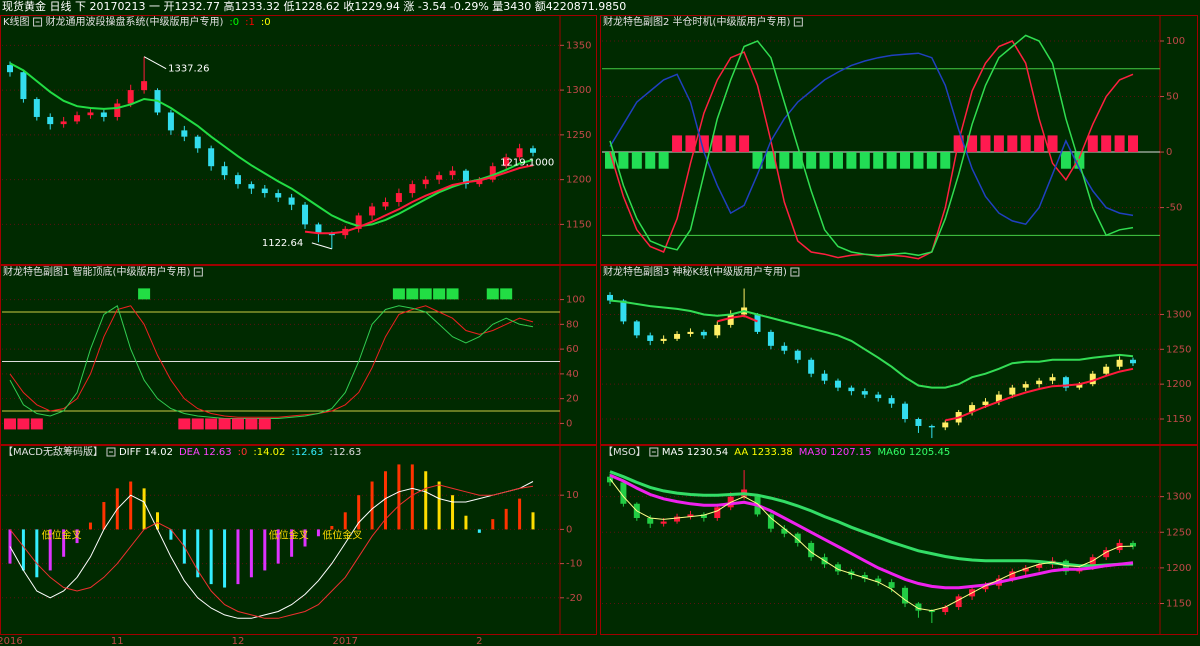 This screenshot has height=646, width=1200. Describe the element at coordinates (16, 21) in the screenshot. I see `panel-title: K线图` at that location.